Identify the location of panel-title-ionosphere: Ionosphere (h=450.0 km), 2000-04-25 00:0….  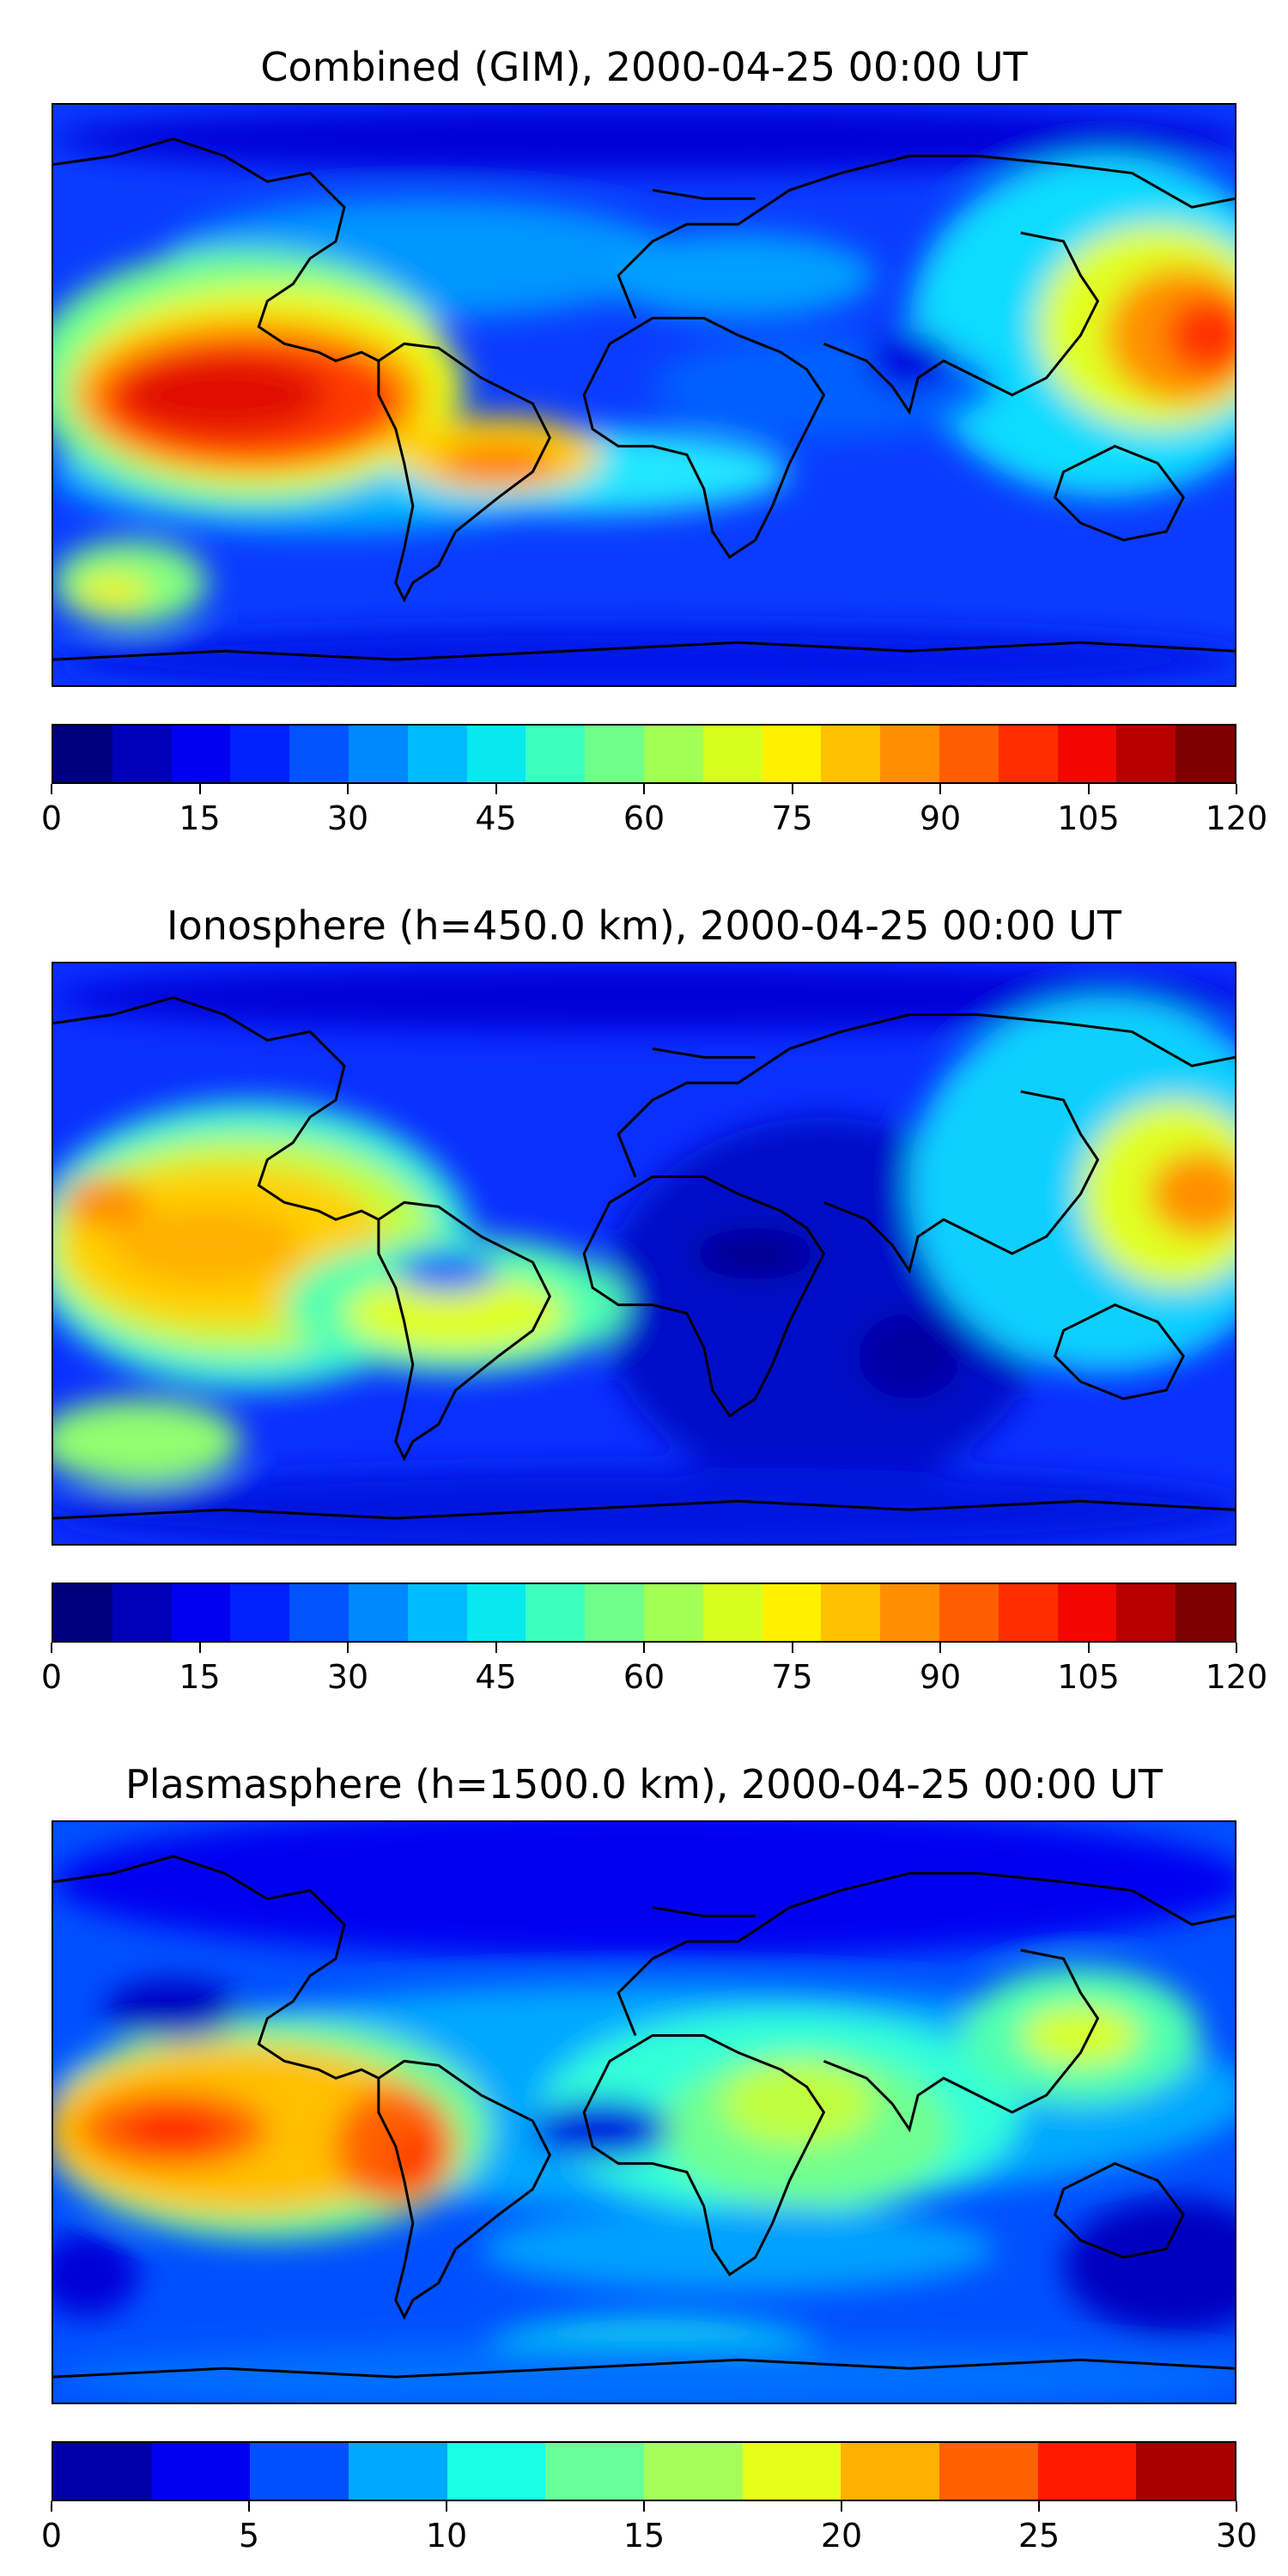
(644, 925).